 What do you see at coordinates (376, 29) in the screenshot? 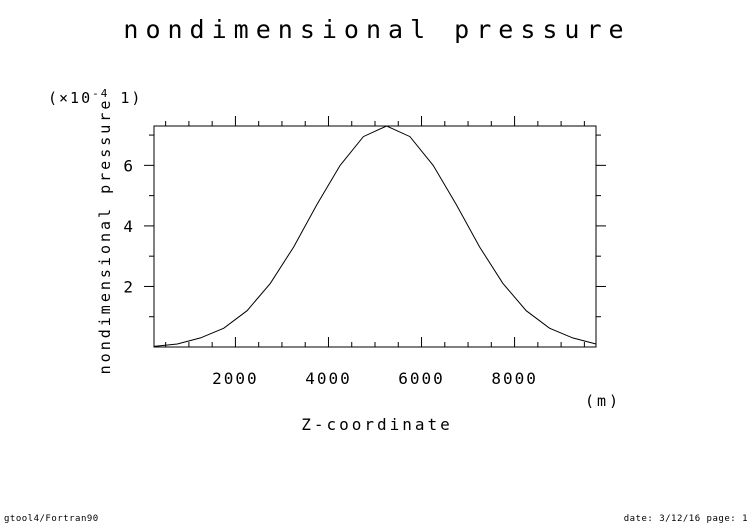
I see `chart-title: nondimensional pressure` at bounding box center [376, 29].